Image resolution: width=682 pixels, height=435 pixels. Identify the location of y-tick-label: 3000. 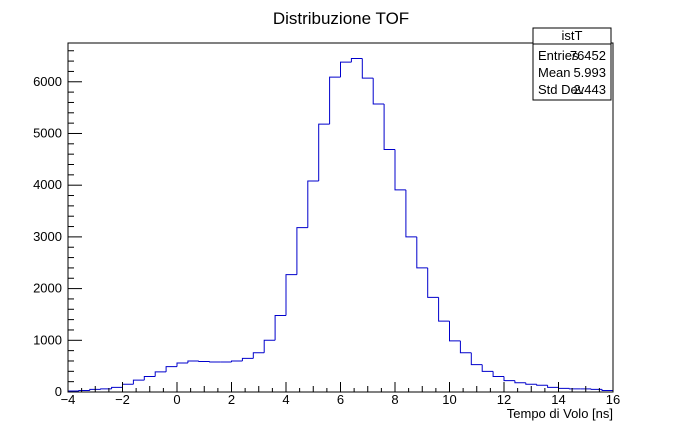
(47, 236).